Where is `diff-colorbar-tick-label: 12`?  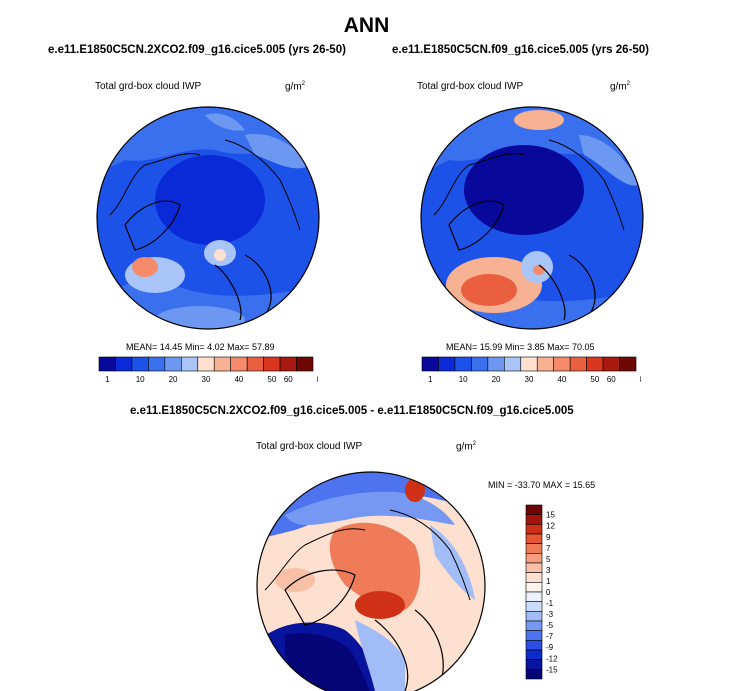 diff-colorbar-tick-label: 12 is located at coordinates (550, 526).